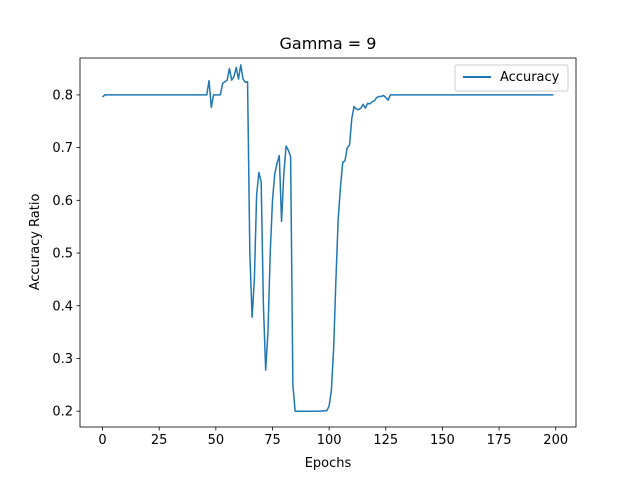 The image size is (640, 480). What do you see at coordinates (62, 95) in the screenshot?
I see `y-tick-label: 0.8` at bounding box center [62, 95].